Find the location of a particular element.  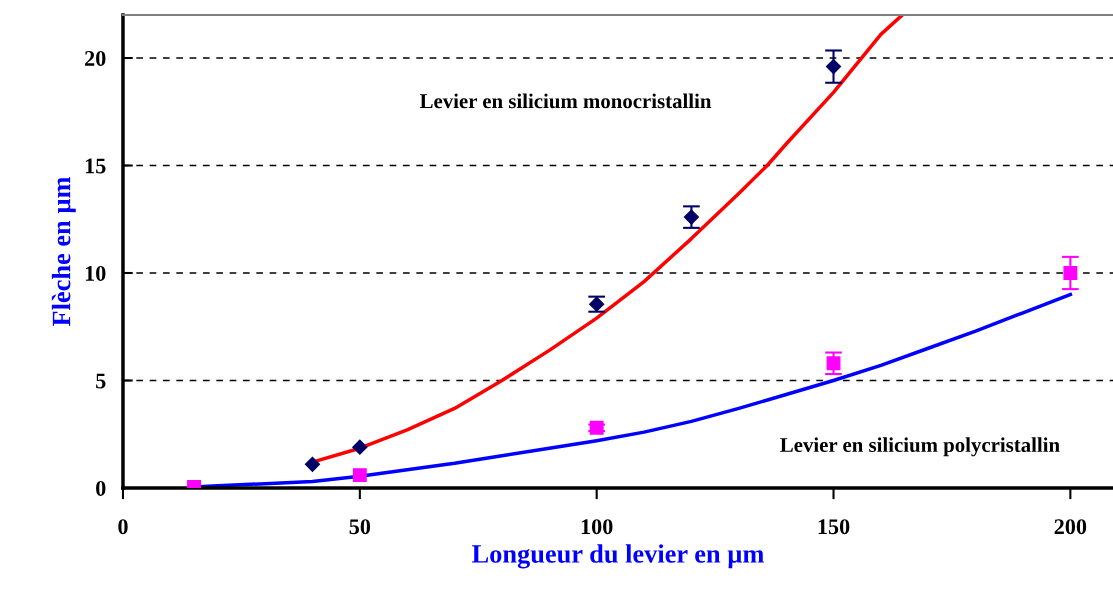

y-tick-label: 20 is located at coordinates (95, 58).